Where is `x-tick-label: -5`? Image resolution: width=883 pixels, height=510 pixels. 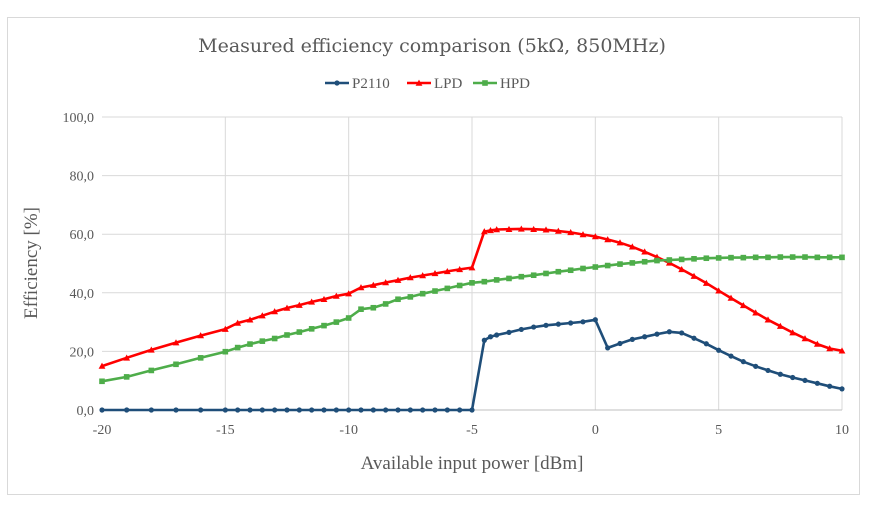 x-tick-label: -5 is located at coordinates (472, 430).